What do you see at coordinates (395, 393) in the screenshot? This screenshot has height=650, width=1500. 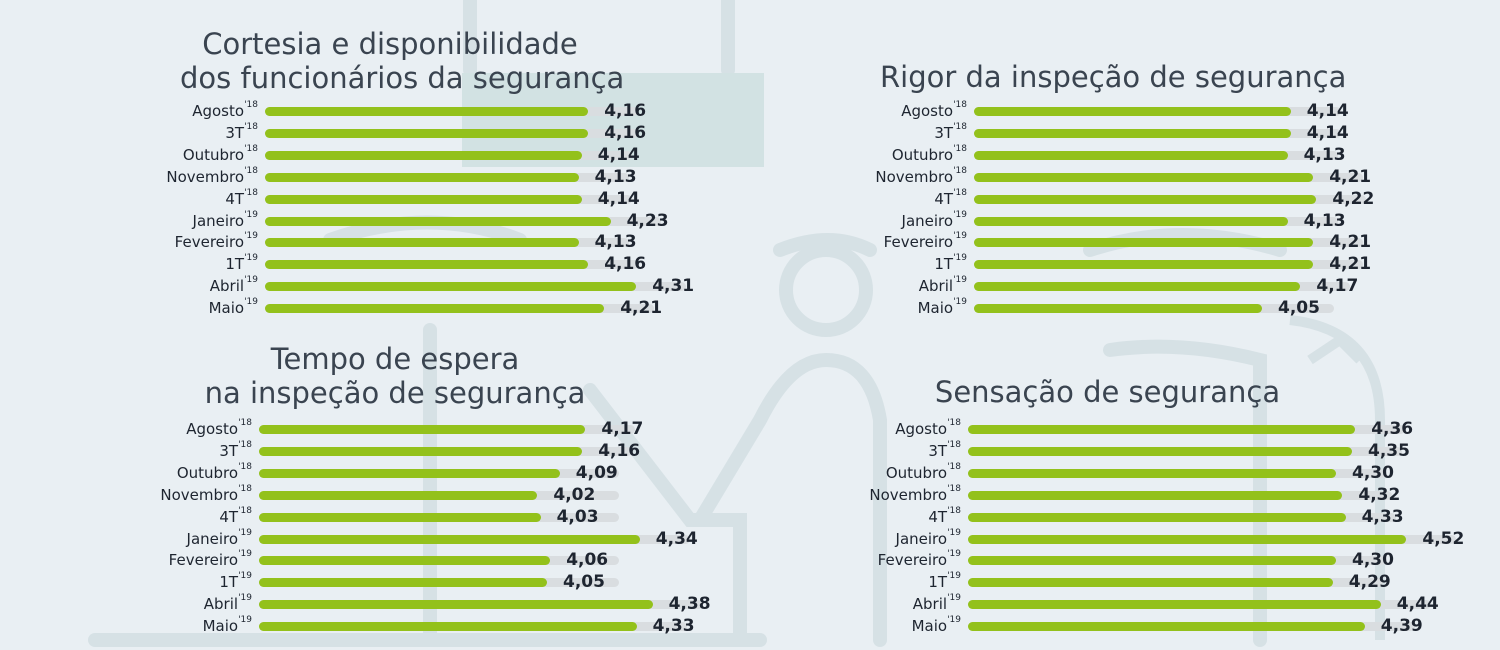 I see `chart-title-line-2: na inspeção de segurança` at bounding box center [395, 393].